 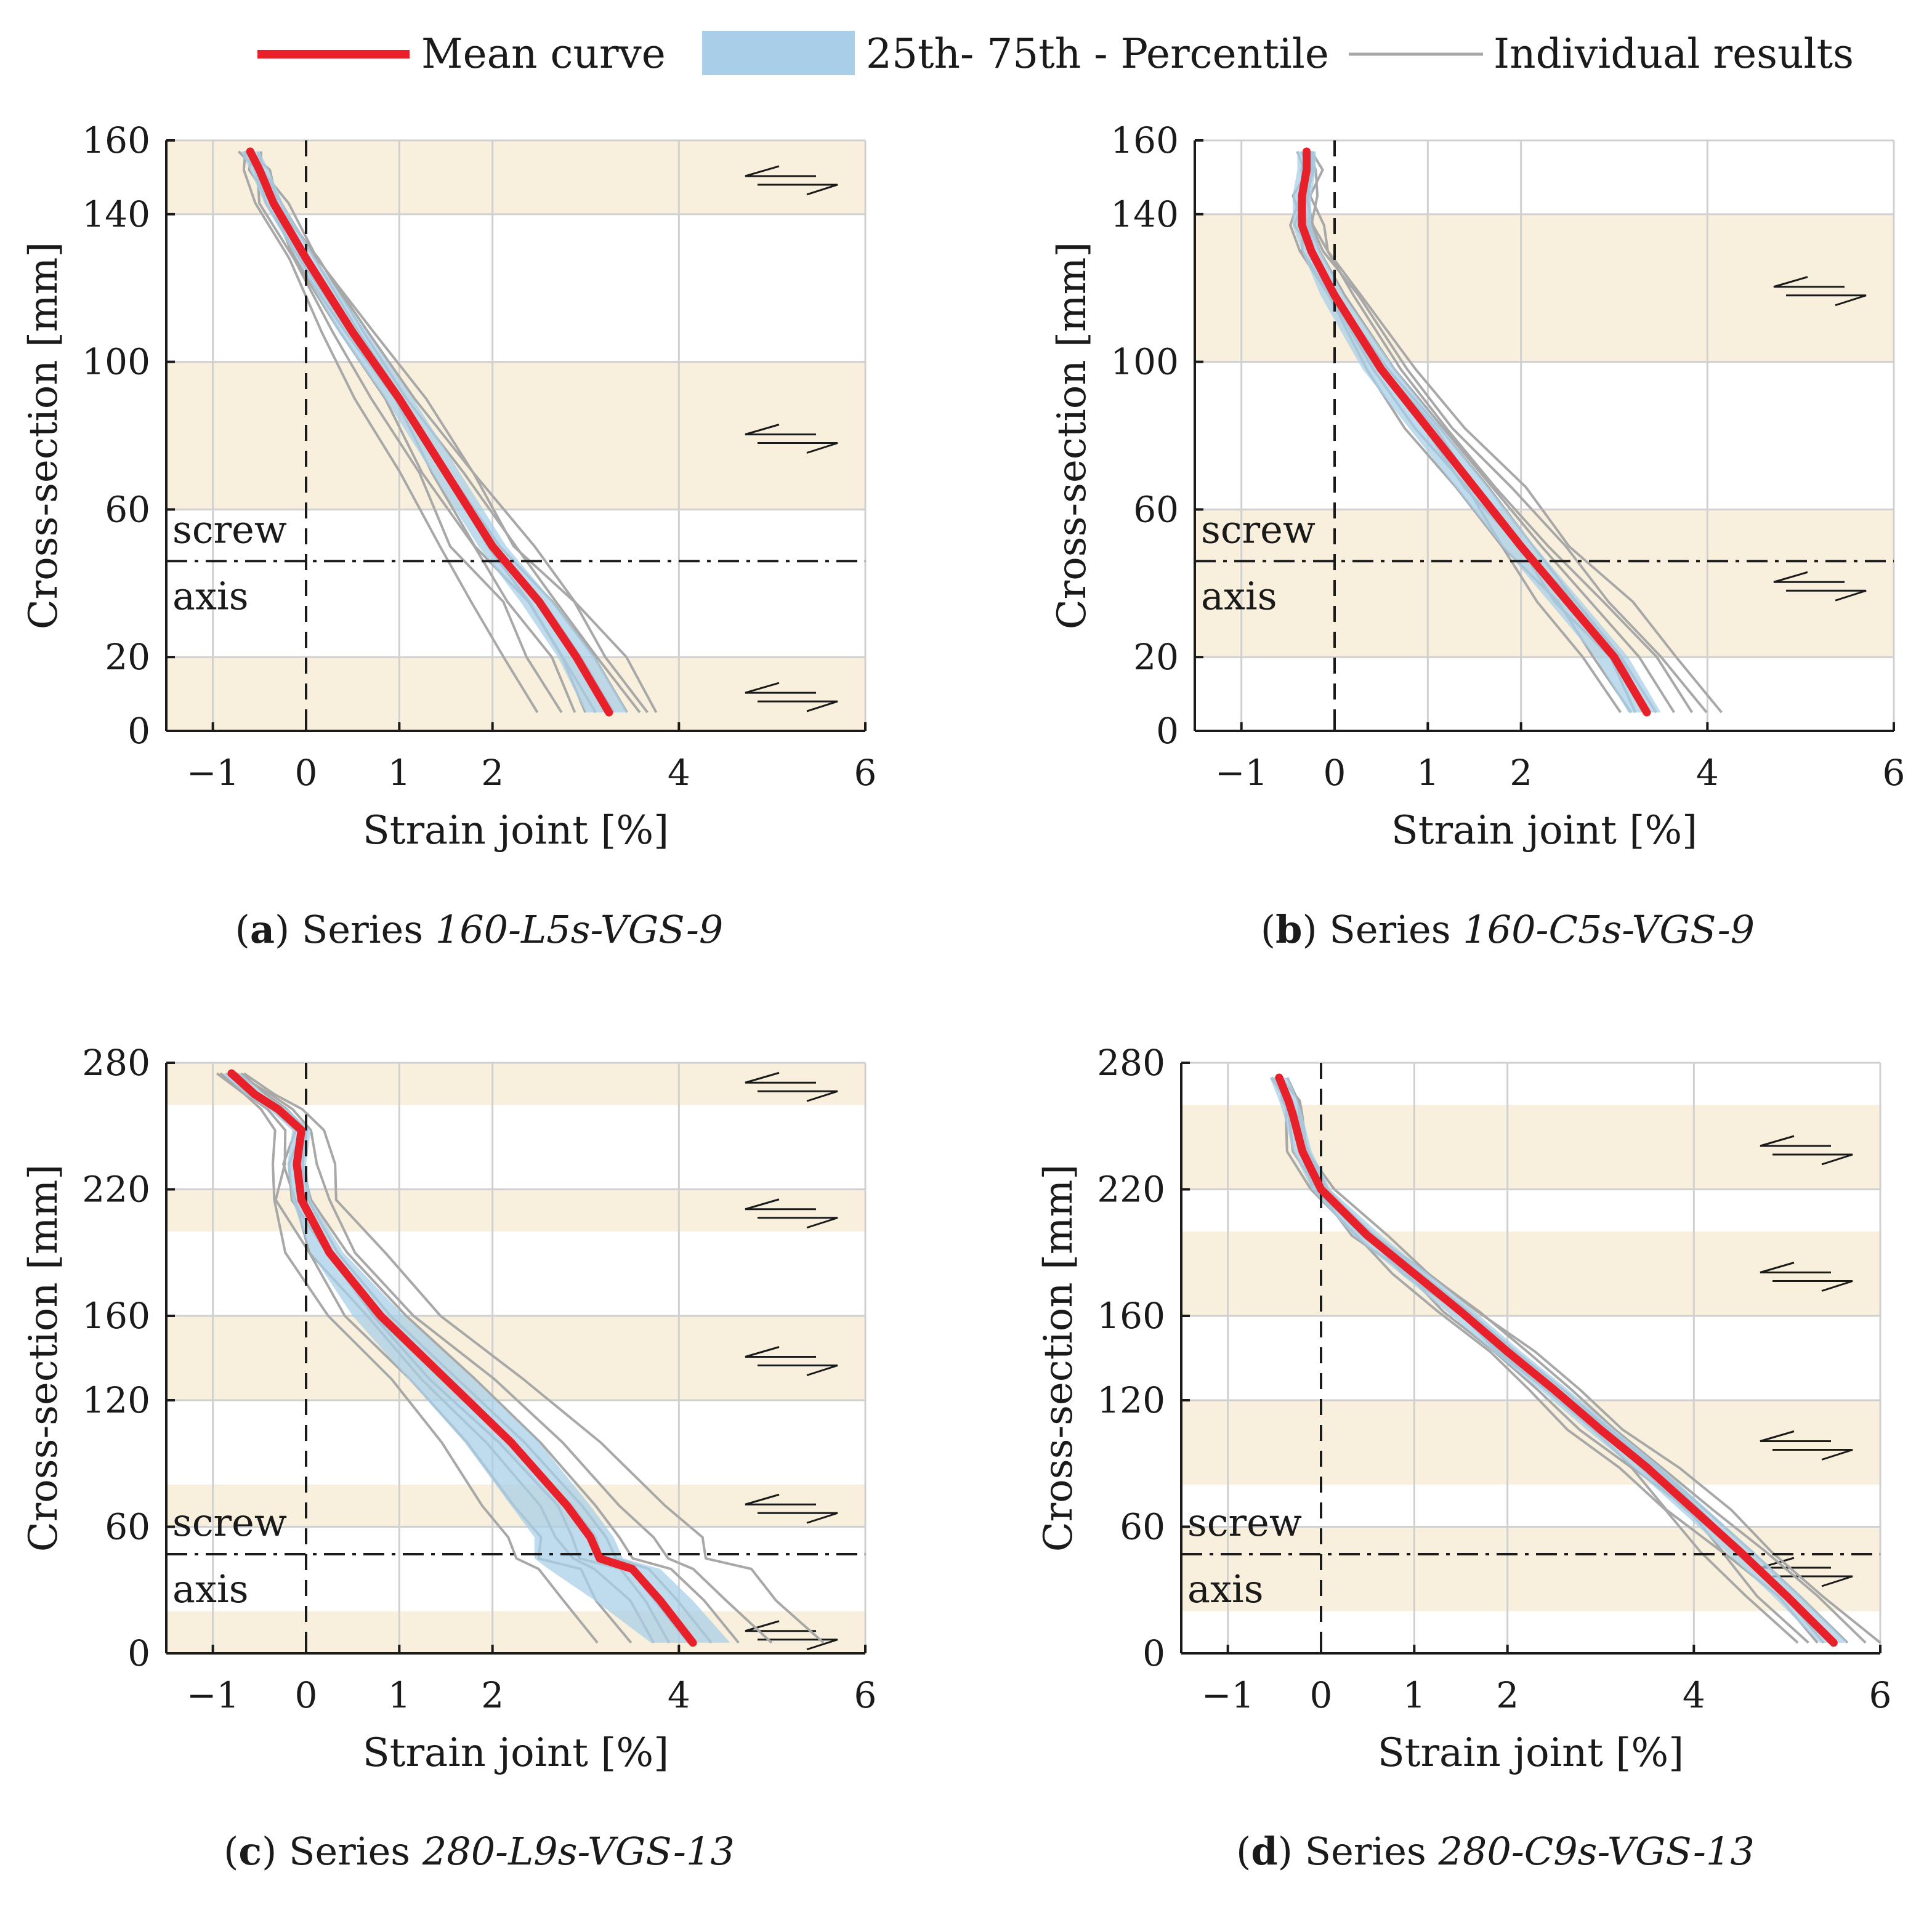 What do you see at coordinates (479, 929) in the screenshot?
I see `panel-caption: (a) Series 160-L5s-VGS-9` at bounding box center [479, 929].